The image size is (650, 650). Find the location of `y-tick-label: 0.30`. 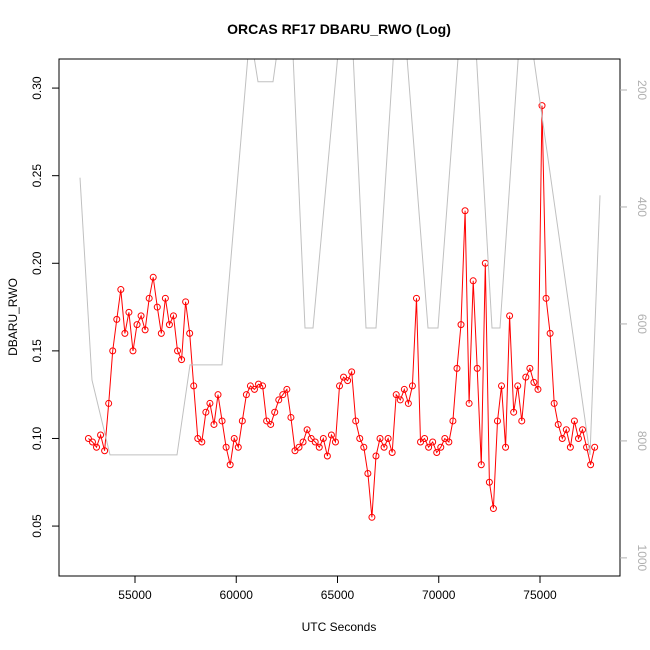

y-tick-label: 0.30 is located at coordinates (37, 88).